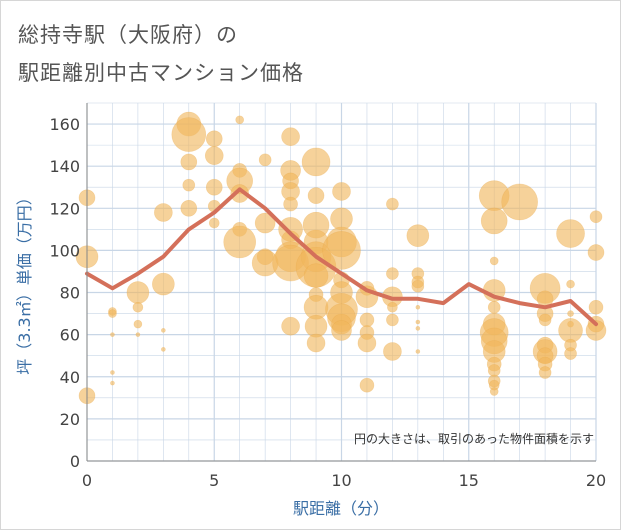 The image size is (621, 530). Describe the element at coordinates (64, 250) in the screenshot. I see `y-tick-label: 100` at that location.